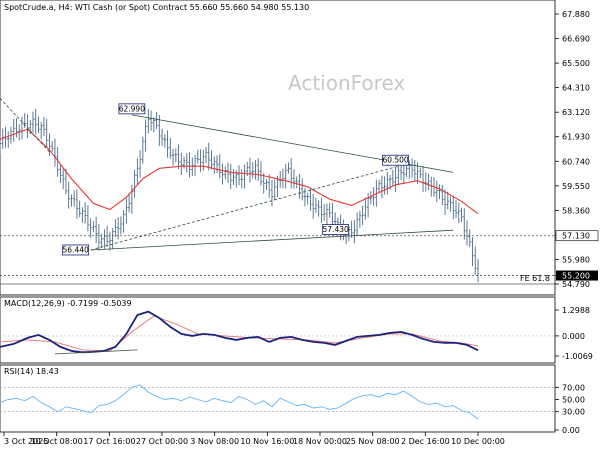  Describe the element at coordinates (576, 88) in the screenshot. I see `price-ytick-label: 64.310` at that location.